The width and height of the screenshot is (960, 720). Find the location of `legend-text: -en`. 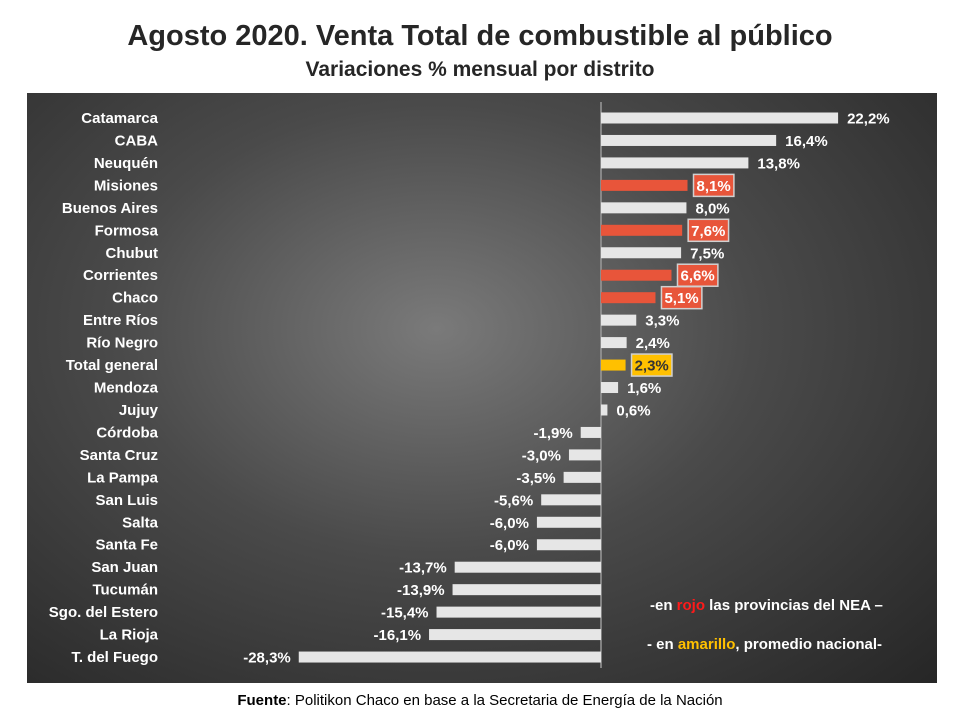

legend-text: -en is located at coordinates (663, 605).